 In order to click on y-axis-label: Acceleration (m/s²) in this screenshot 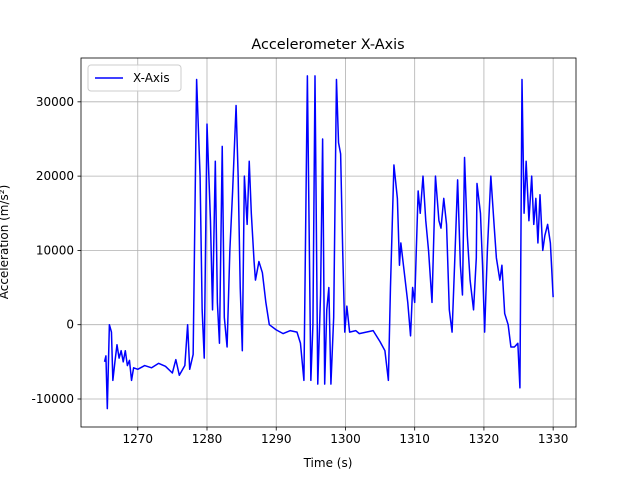, I will do `click(5, 242)`.